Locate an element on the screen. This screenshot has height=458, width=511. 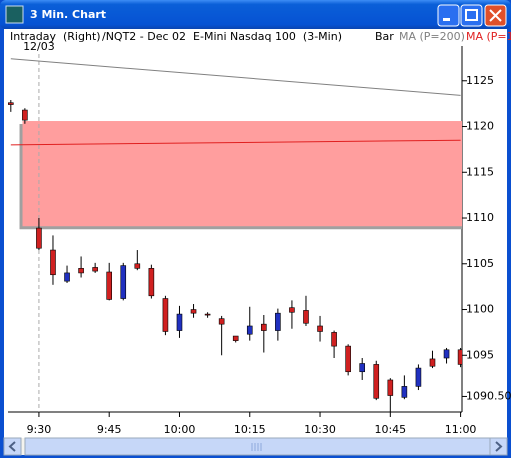
x-tick-label: 9:45 is located at coordinates (109, 429).